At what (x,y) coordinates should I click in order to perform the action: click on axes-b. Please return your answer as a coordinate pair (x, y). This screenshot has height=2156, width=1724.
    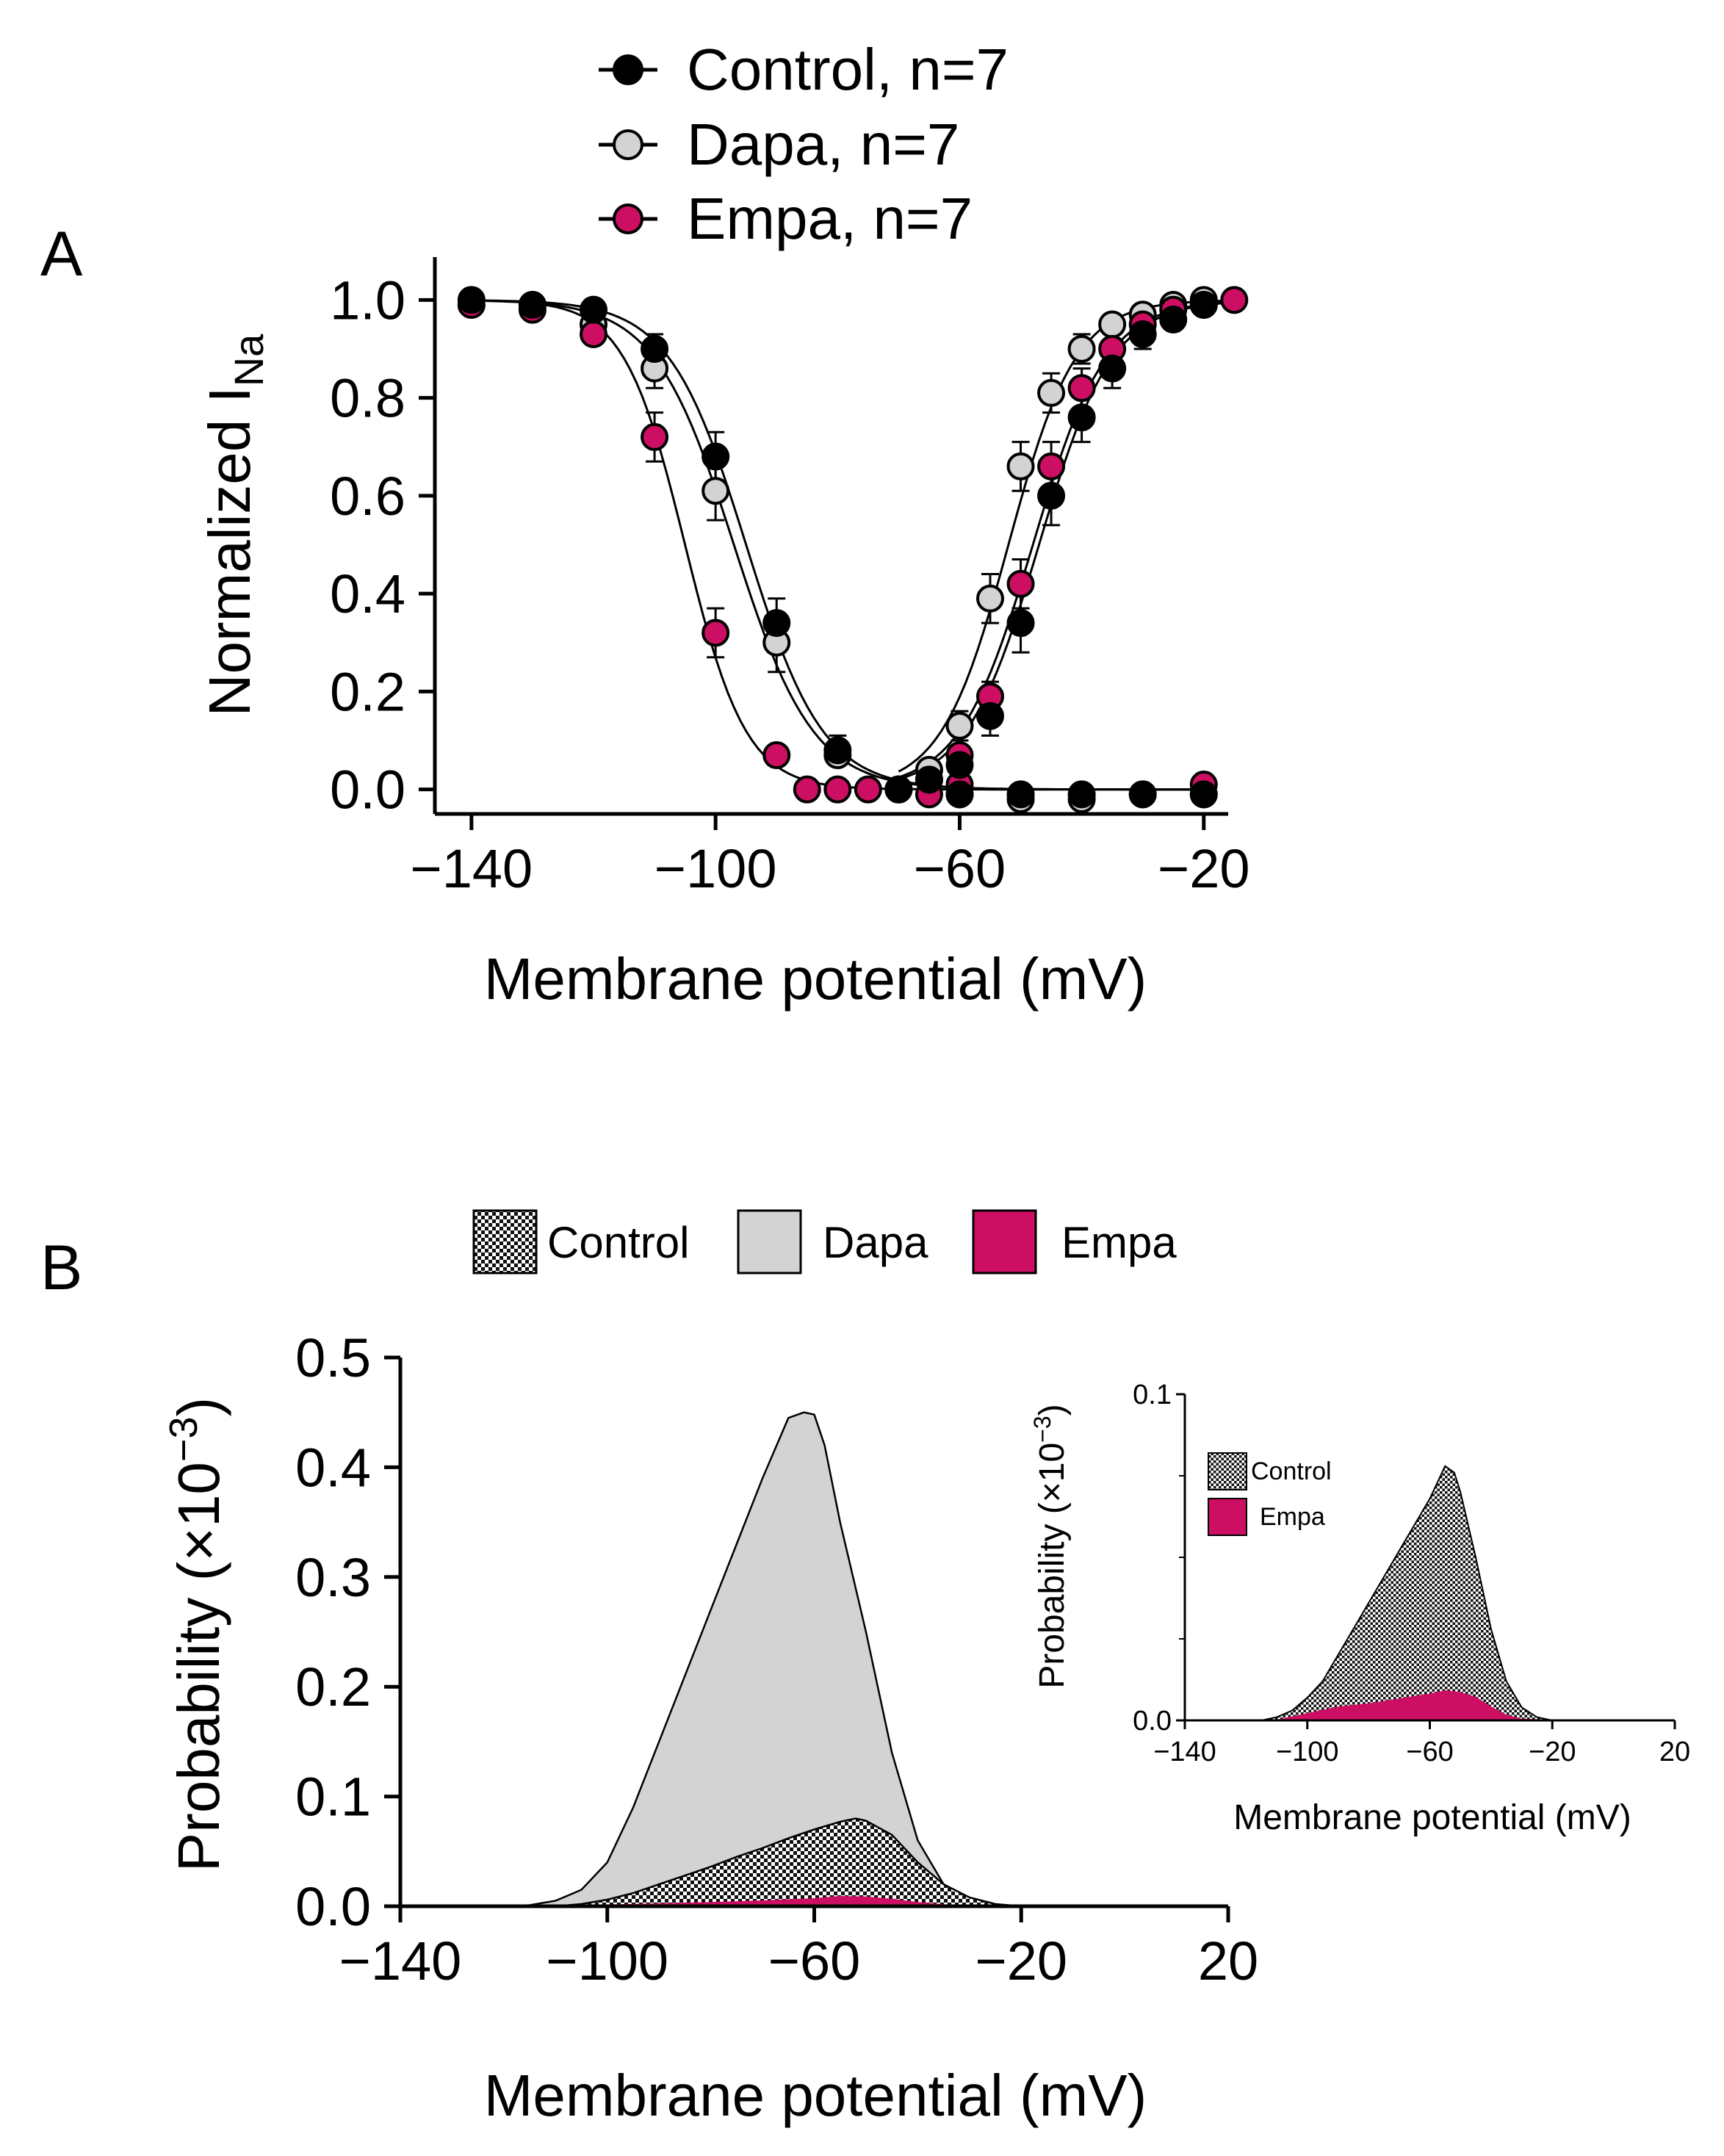
    Looking at the image, I should click on (807, 1638).